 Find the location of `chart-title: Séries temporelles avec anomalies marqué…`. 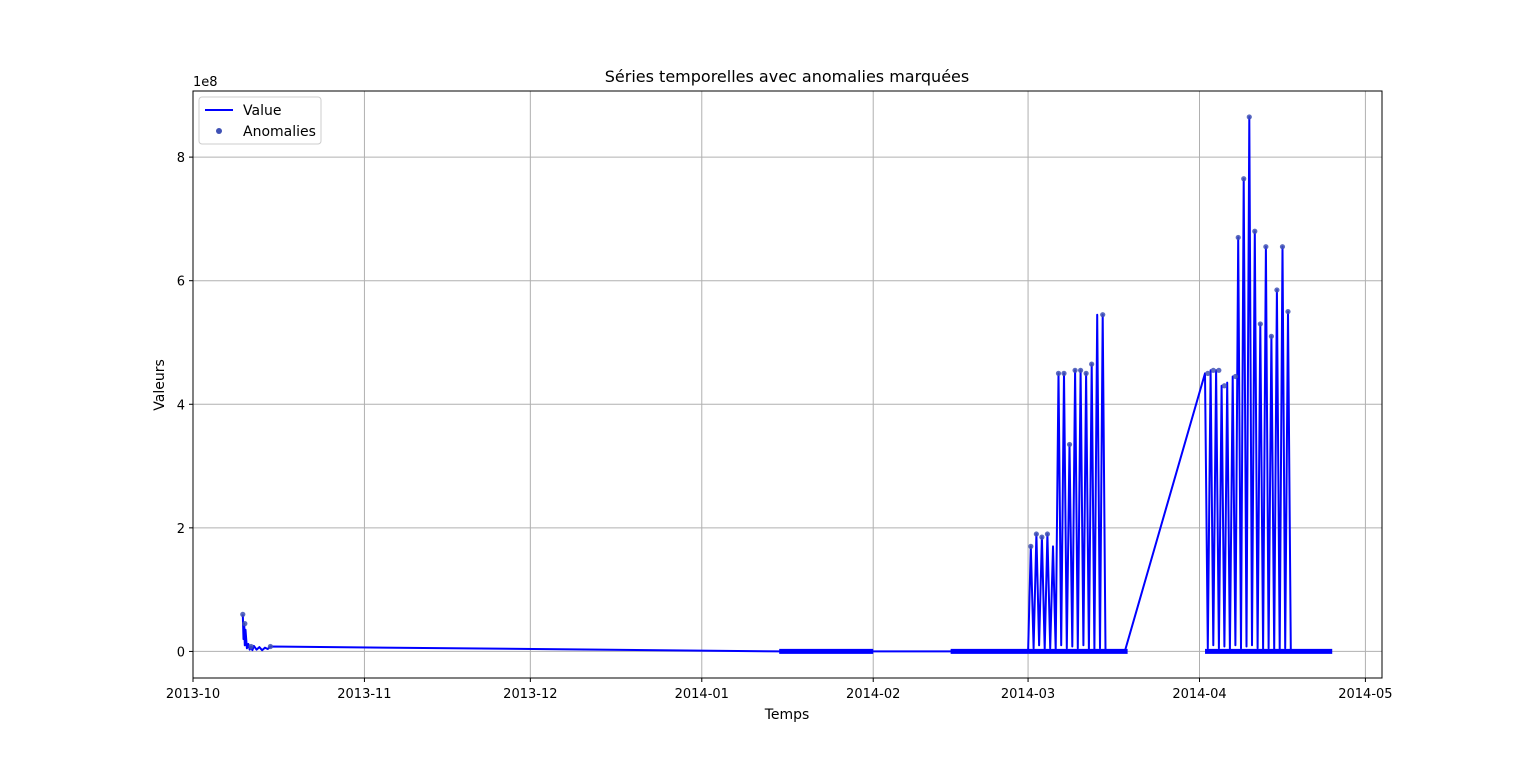

chart-title: Séries temporelles avec anomalies marqué… is located at coordinates (787, 76).